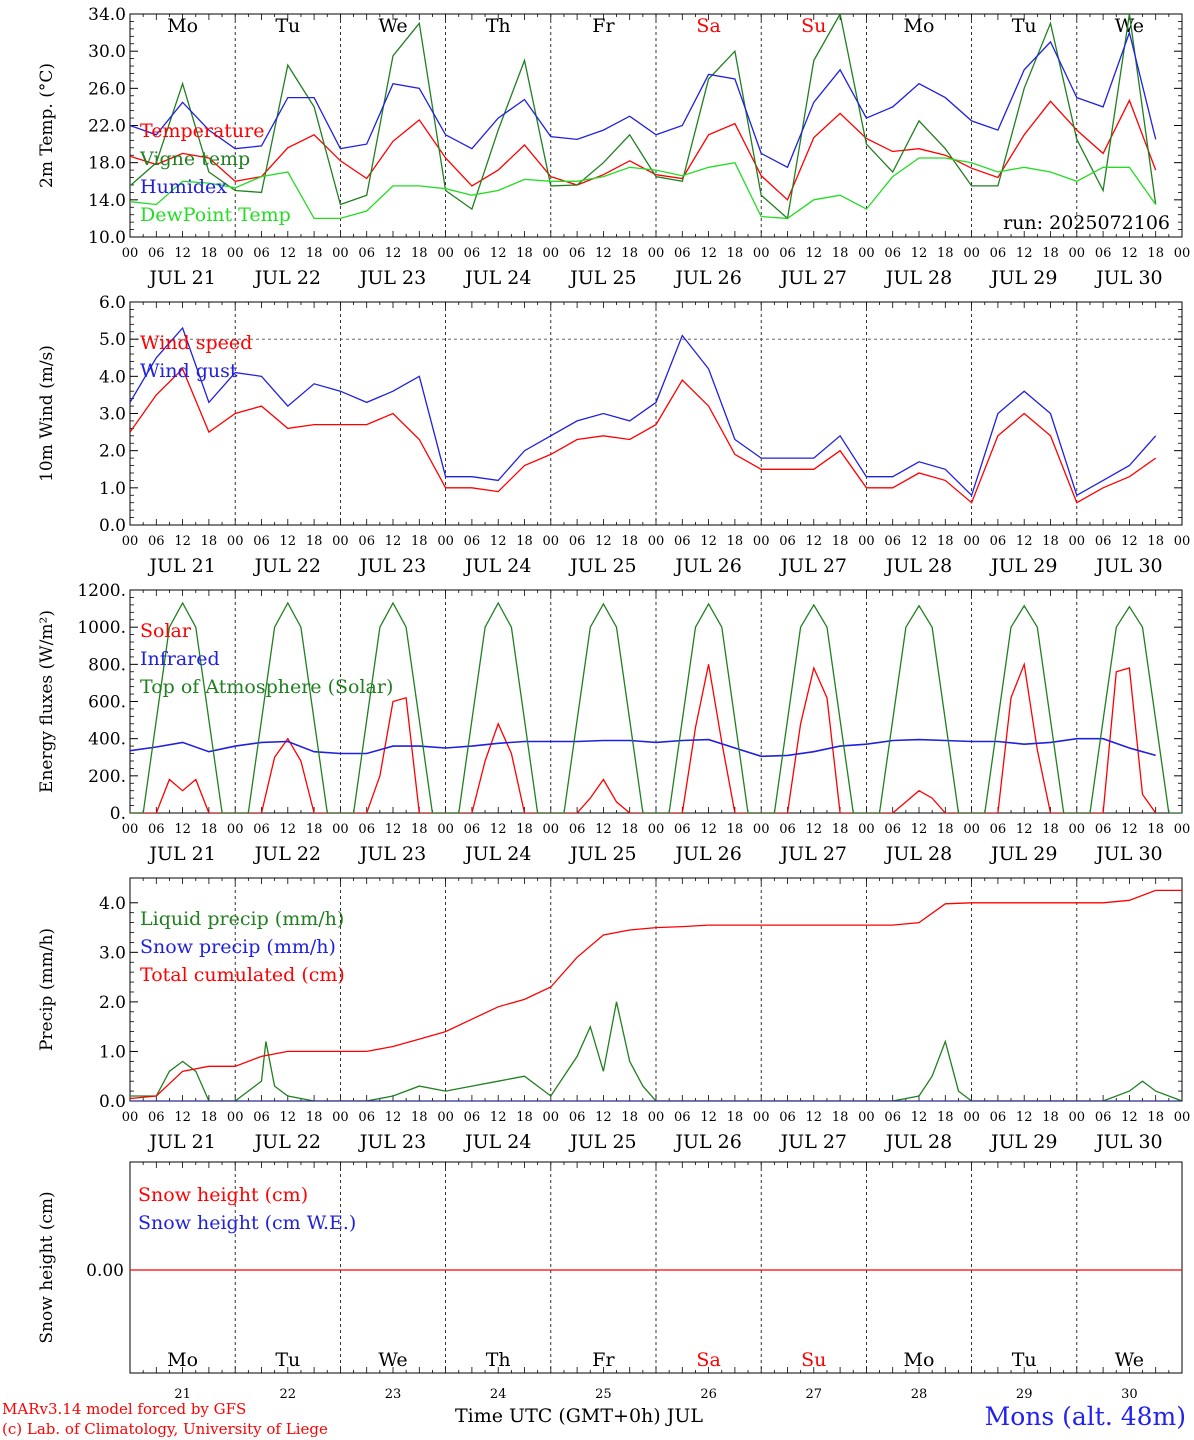  Describe the element at coordinates (112, 904) in the screenshot. I see `y-tick-label: 4.0` at that location.